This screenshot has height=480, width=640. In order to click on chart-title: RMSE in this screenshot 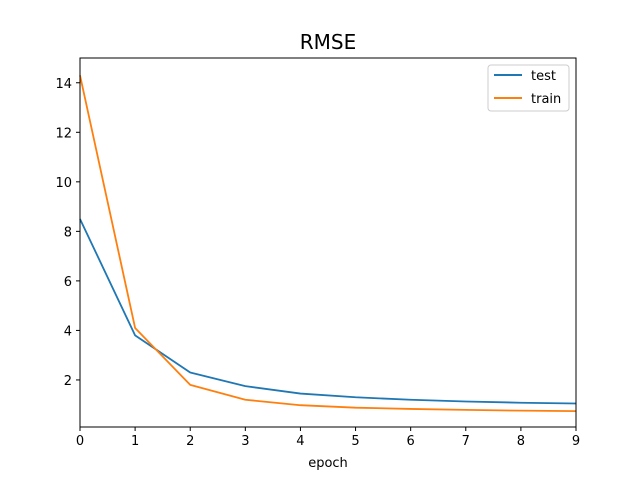, I will do `click(328, 42)`.